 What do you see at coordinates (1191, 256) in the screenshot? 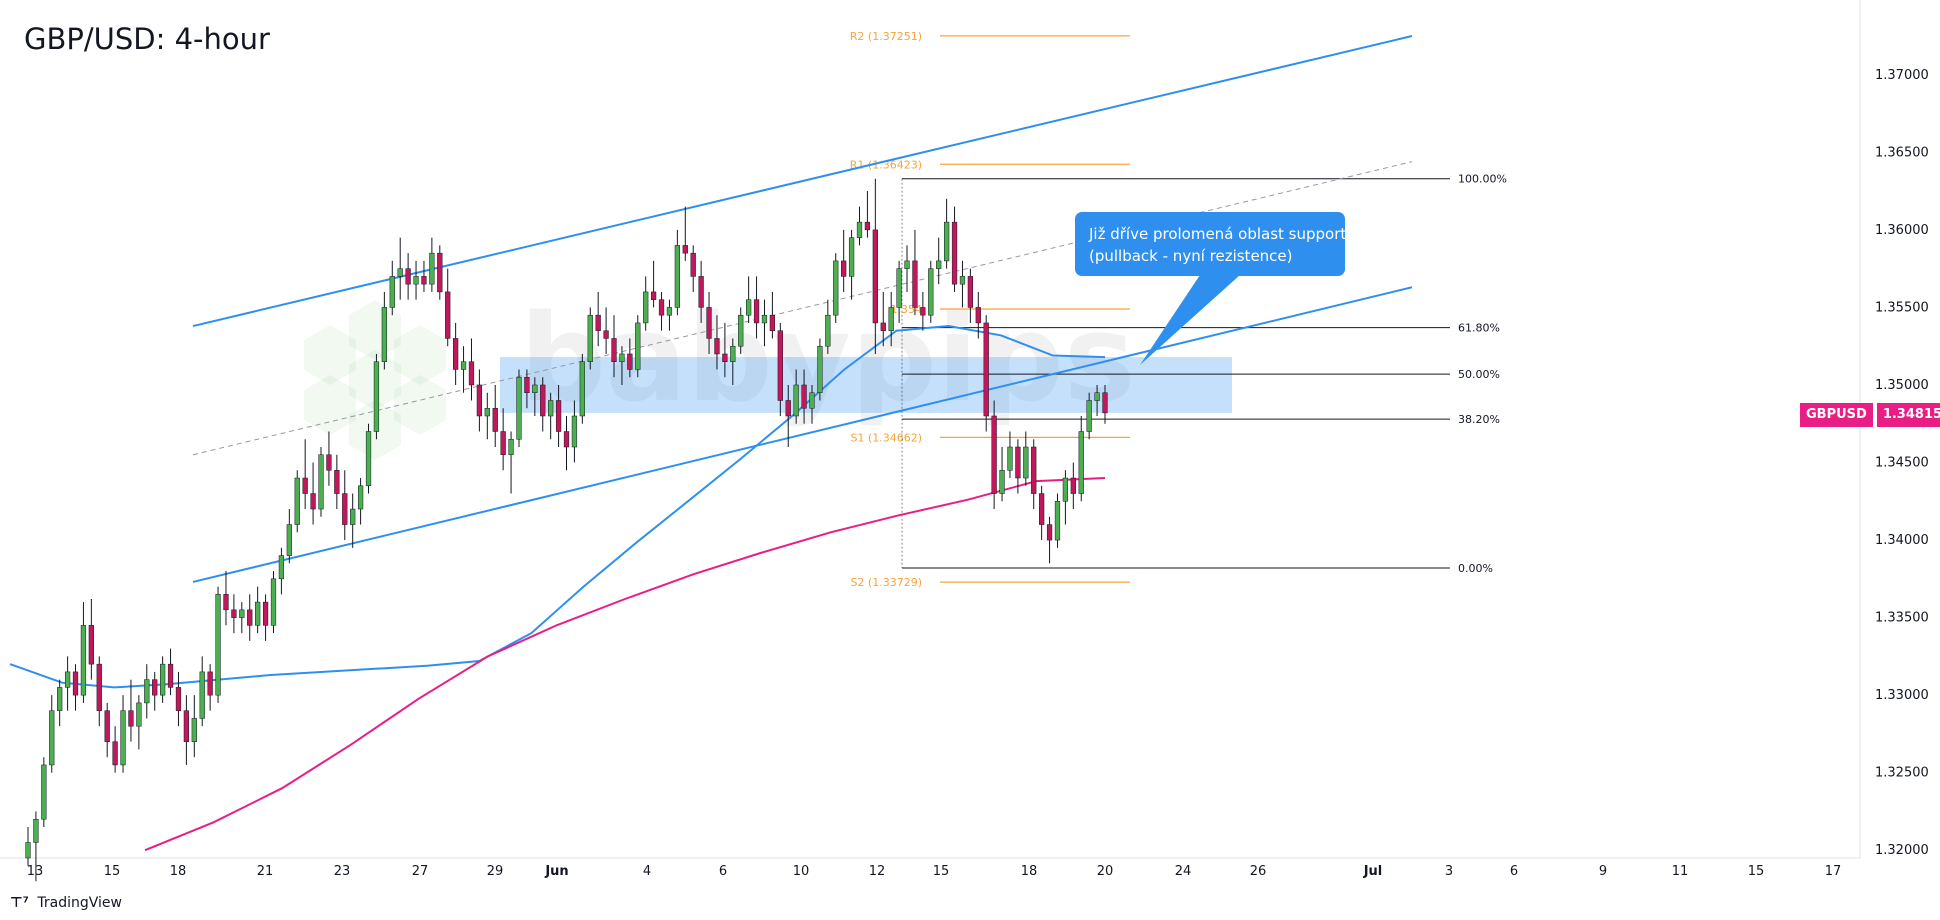
I see `callout-line-2: (pullback - nyní rezistence)` at bounding box center [1191, 256].